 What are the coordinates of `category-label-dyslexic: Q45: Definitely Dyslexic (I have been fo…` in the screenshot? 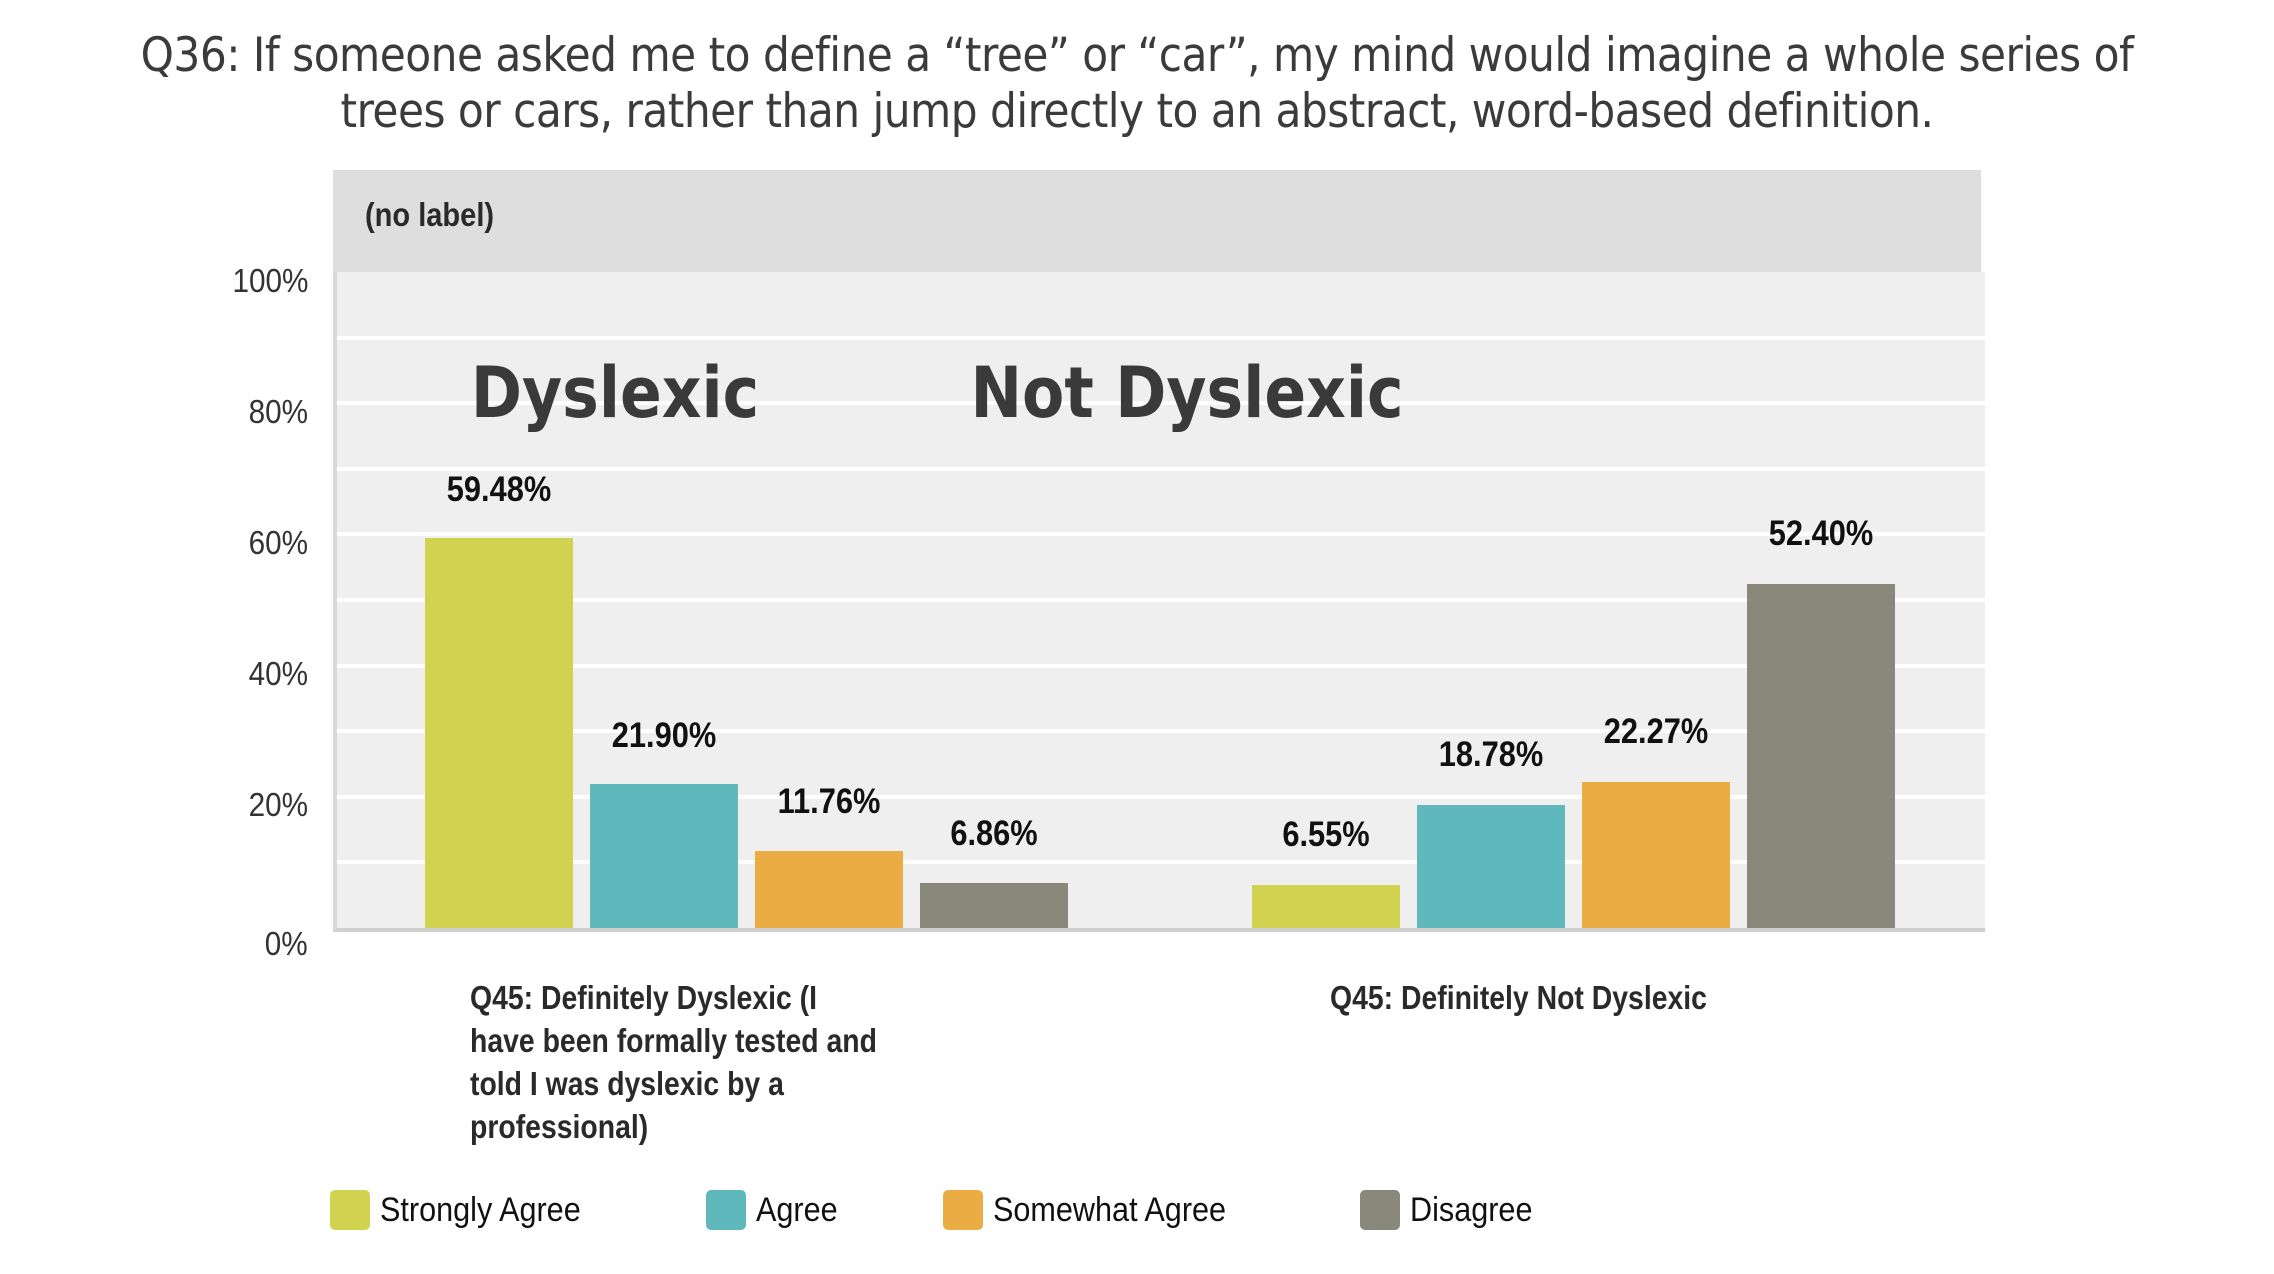 It's located at (673, 1062).